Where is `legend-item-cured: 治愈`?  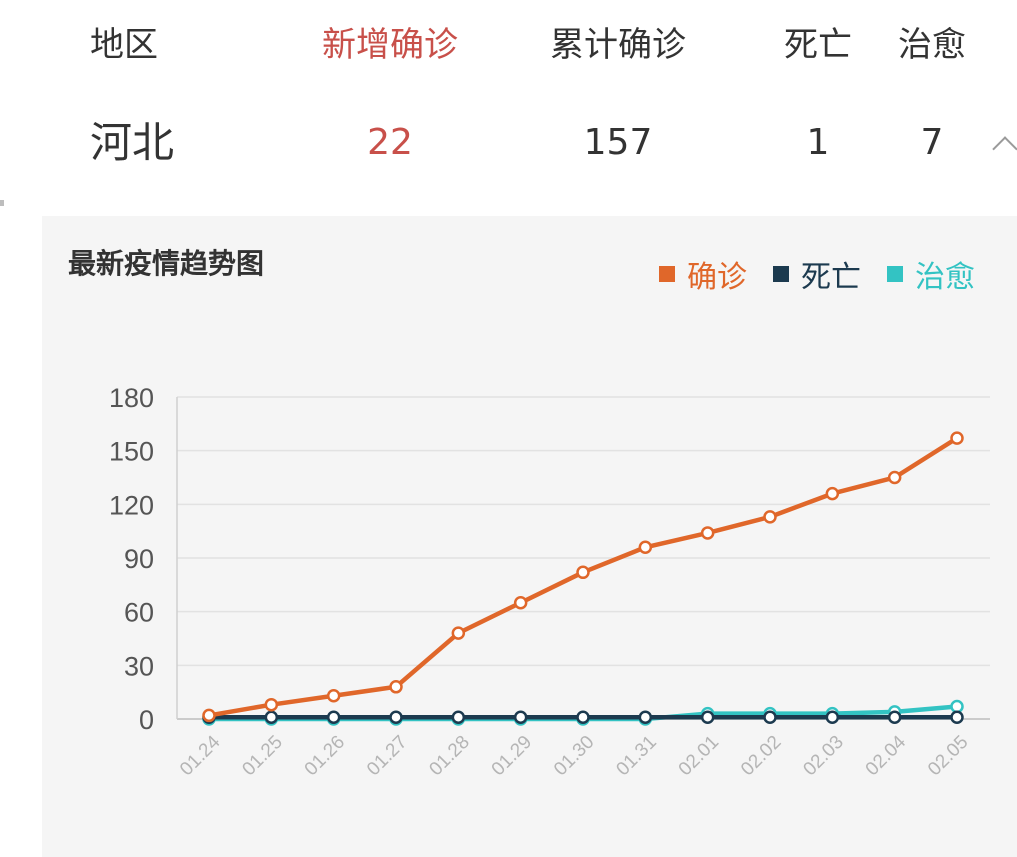 legend-item-cured: 治愈 is located at coordinates (931, 274).